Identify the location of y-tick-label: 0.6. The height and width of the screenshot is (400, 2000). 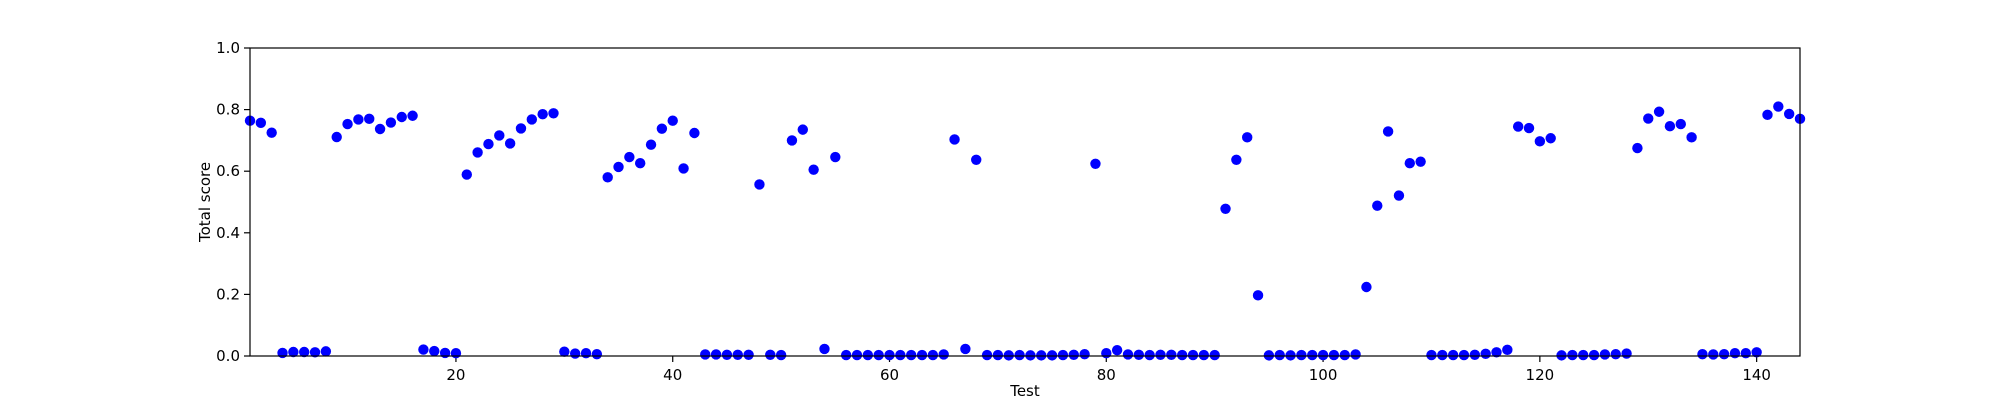
(228, 171).